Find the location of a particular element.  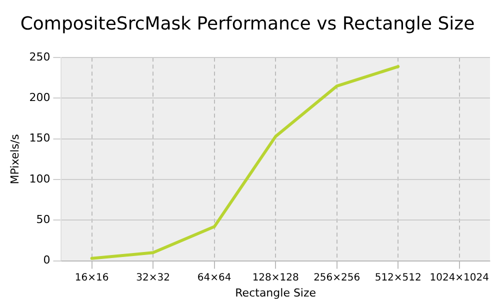

chart-title: CompositeSrcMask Performance vs Rectangle Size is located at coordinates (247, 23).